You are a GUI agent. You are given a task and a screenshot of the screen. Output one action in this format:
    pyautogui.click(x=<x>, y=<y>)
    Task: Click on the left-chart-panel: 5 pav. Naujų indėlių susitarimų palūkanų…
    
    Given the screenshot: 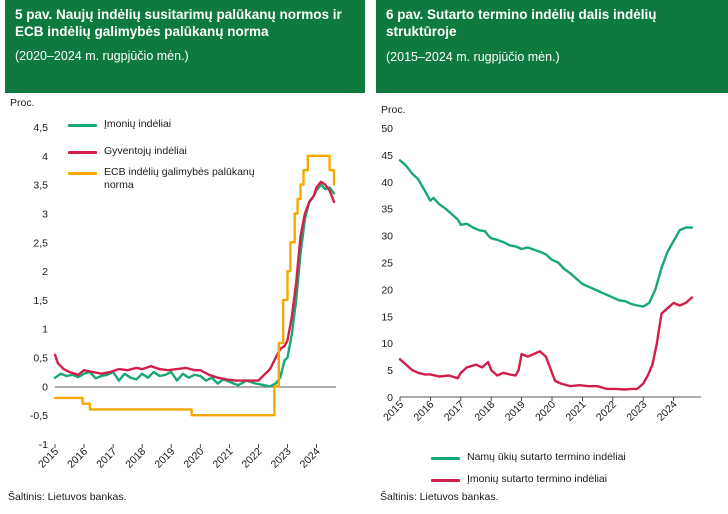 What is the action you would take?
    pyautogui.click(x=185, y=46)
    